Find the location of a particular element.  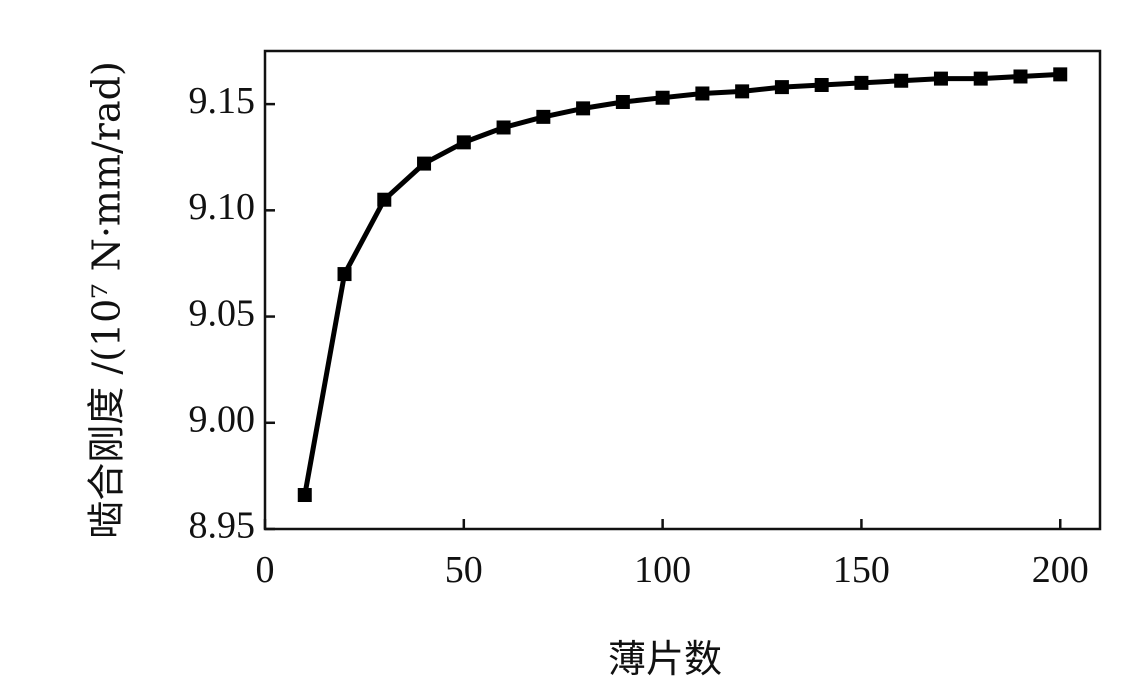

y-tick-label: 9.00 is located at coordinates (222, 419).